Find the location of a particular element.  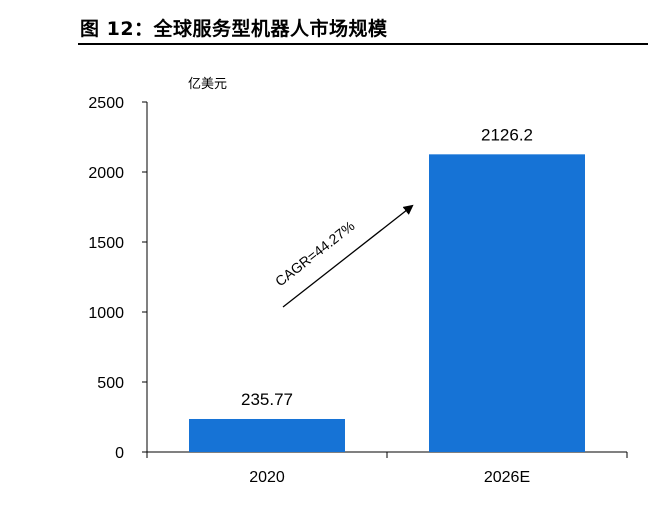

x-tick-label: 2020 is located at coordinates (267, 477).